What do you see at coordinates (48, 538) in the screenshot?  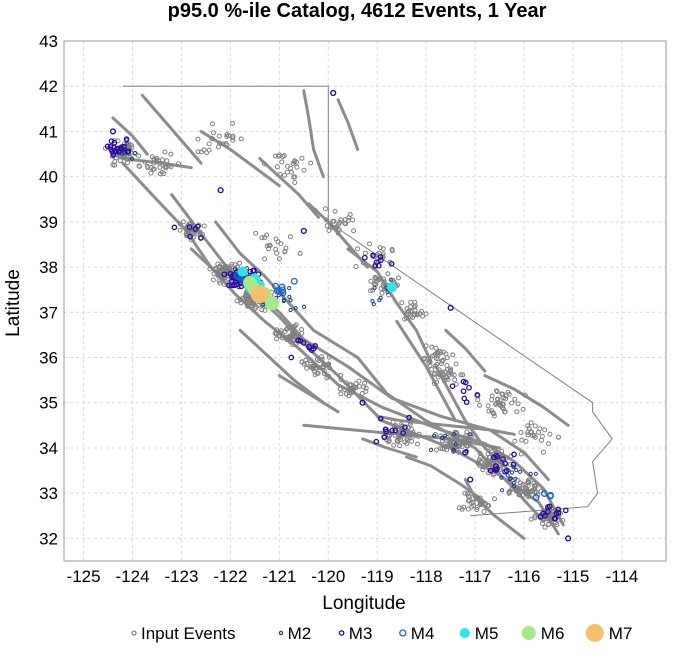 I see `y-tick-label: 32` at bounding box center [48, 538].